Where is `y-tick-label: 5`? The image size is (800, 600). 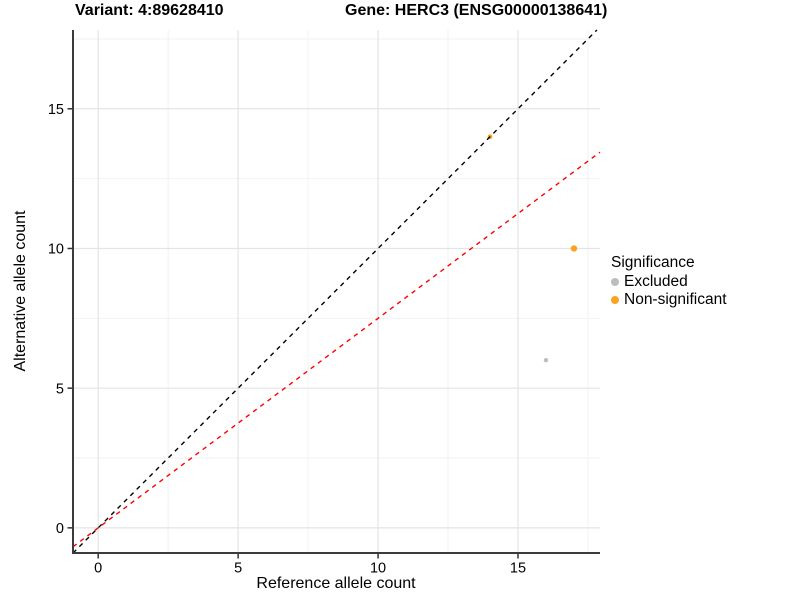
y-tick-label: 5 is located at coordinates (60, 389).